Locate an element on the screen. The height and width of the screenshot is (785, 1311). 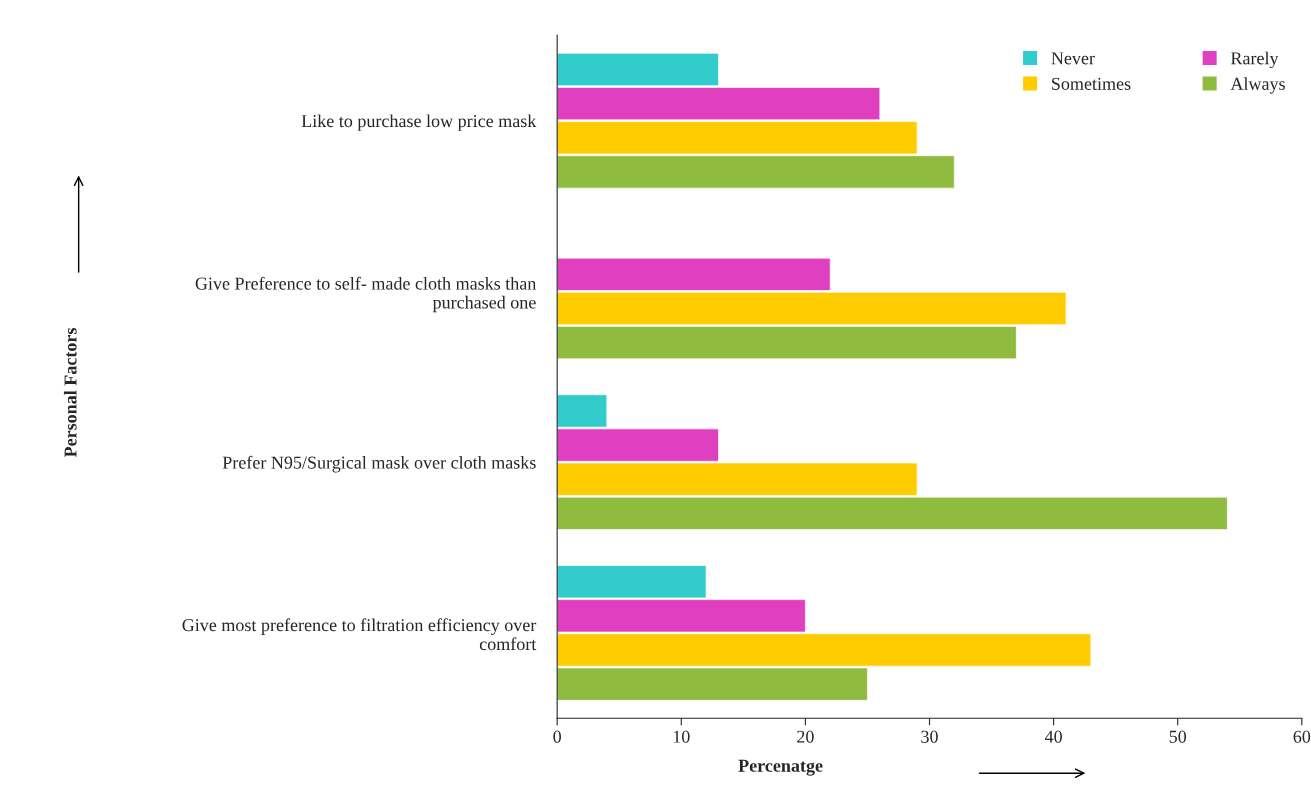
y-tick-label: Prefer N95/Surgical mask over cloth masks is located at coordinates (379, 464).